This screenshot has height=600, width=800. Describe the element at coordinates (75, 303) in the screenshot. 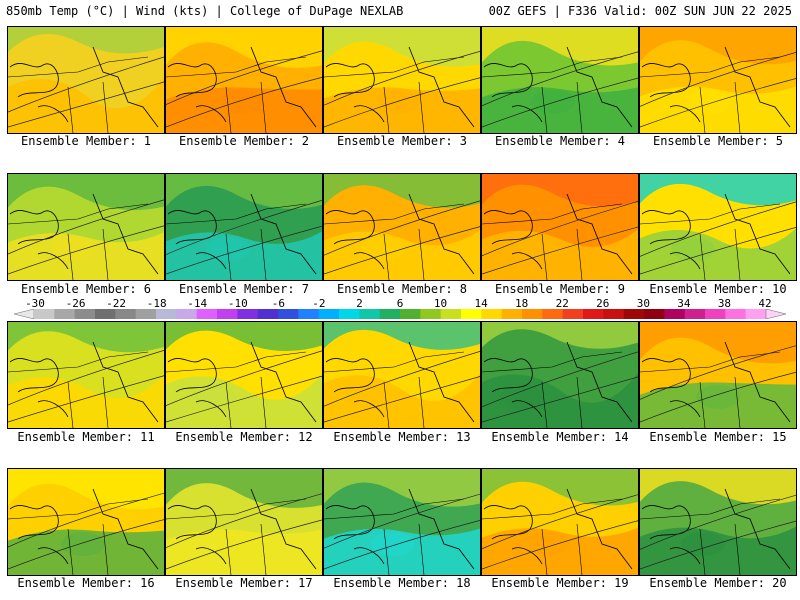

I see `colorbar-tick-label: -26` at that location.